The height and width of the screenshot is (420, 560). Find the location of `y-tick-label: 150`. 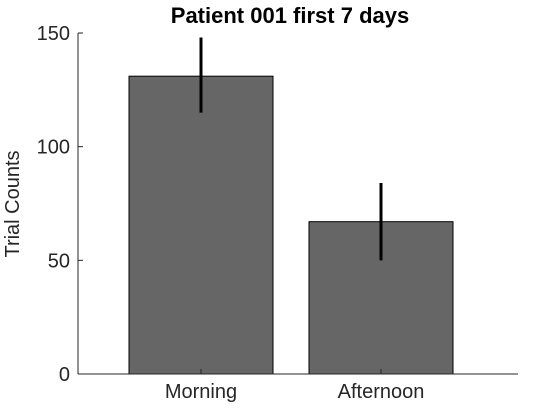

y-tick-label: 150 is located at coordinates (53, 34).